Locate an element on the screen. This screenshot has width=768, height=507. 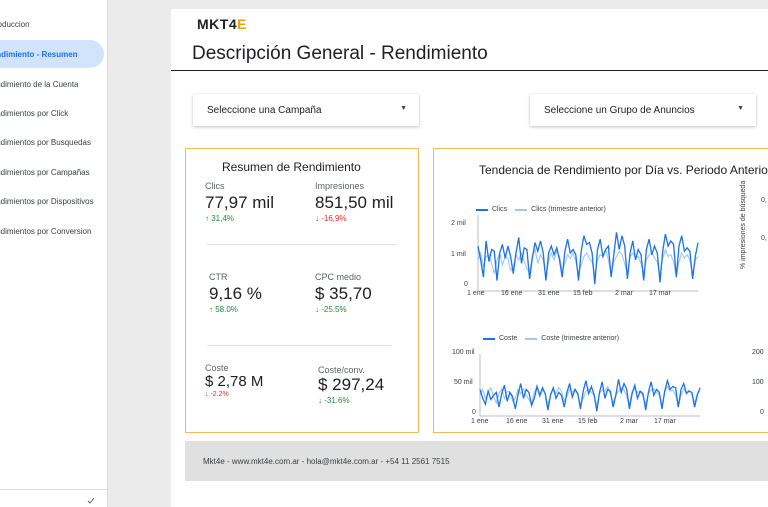
y-tick-label: 1 mil is located at coordinates (458, 254).